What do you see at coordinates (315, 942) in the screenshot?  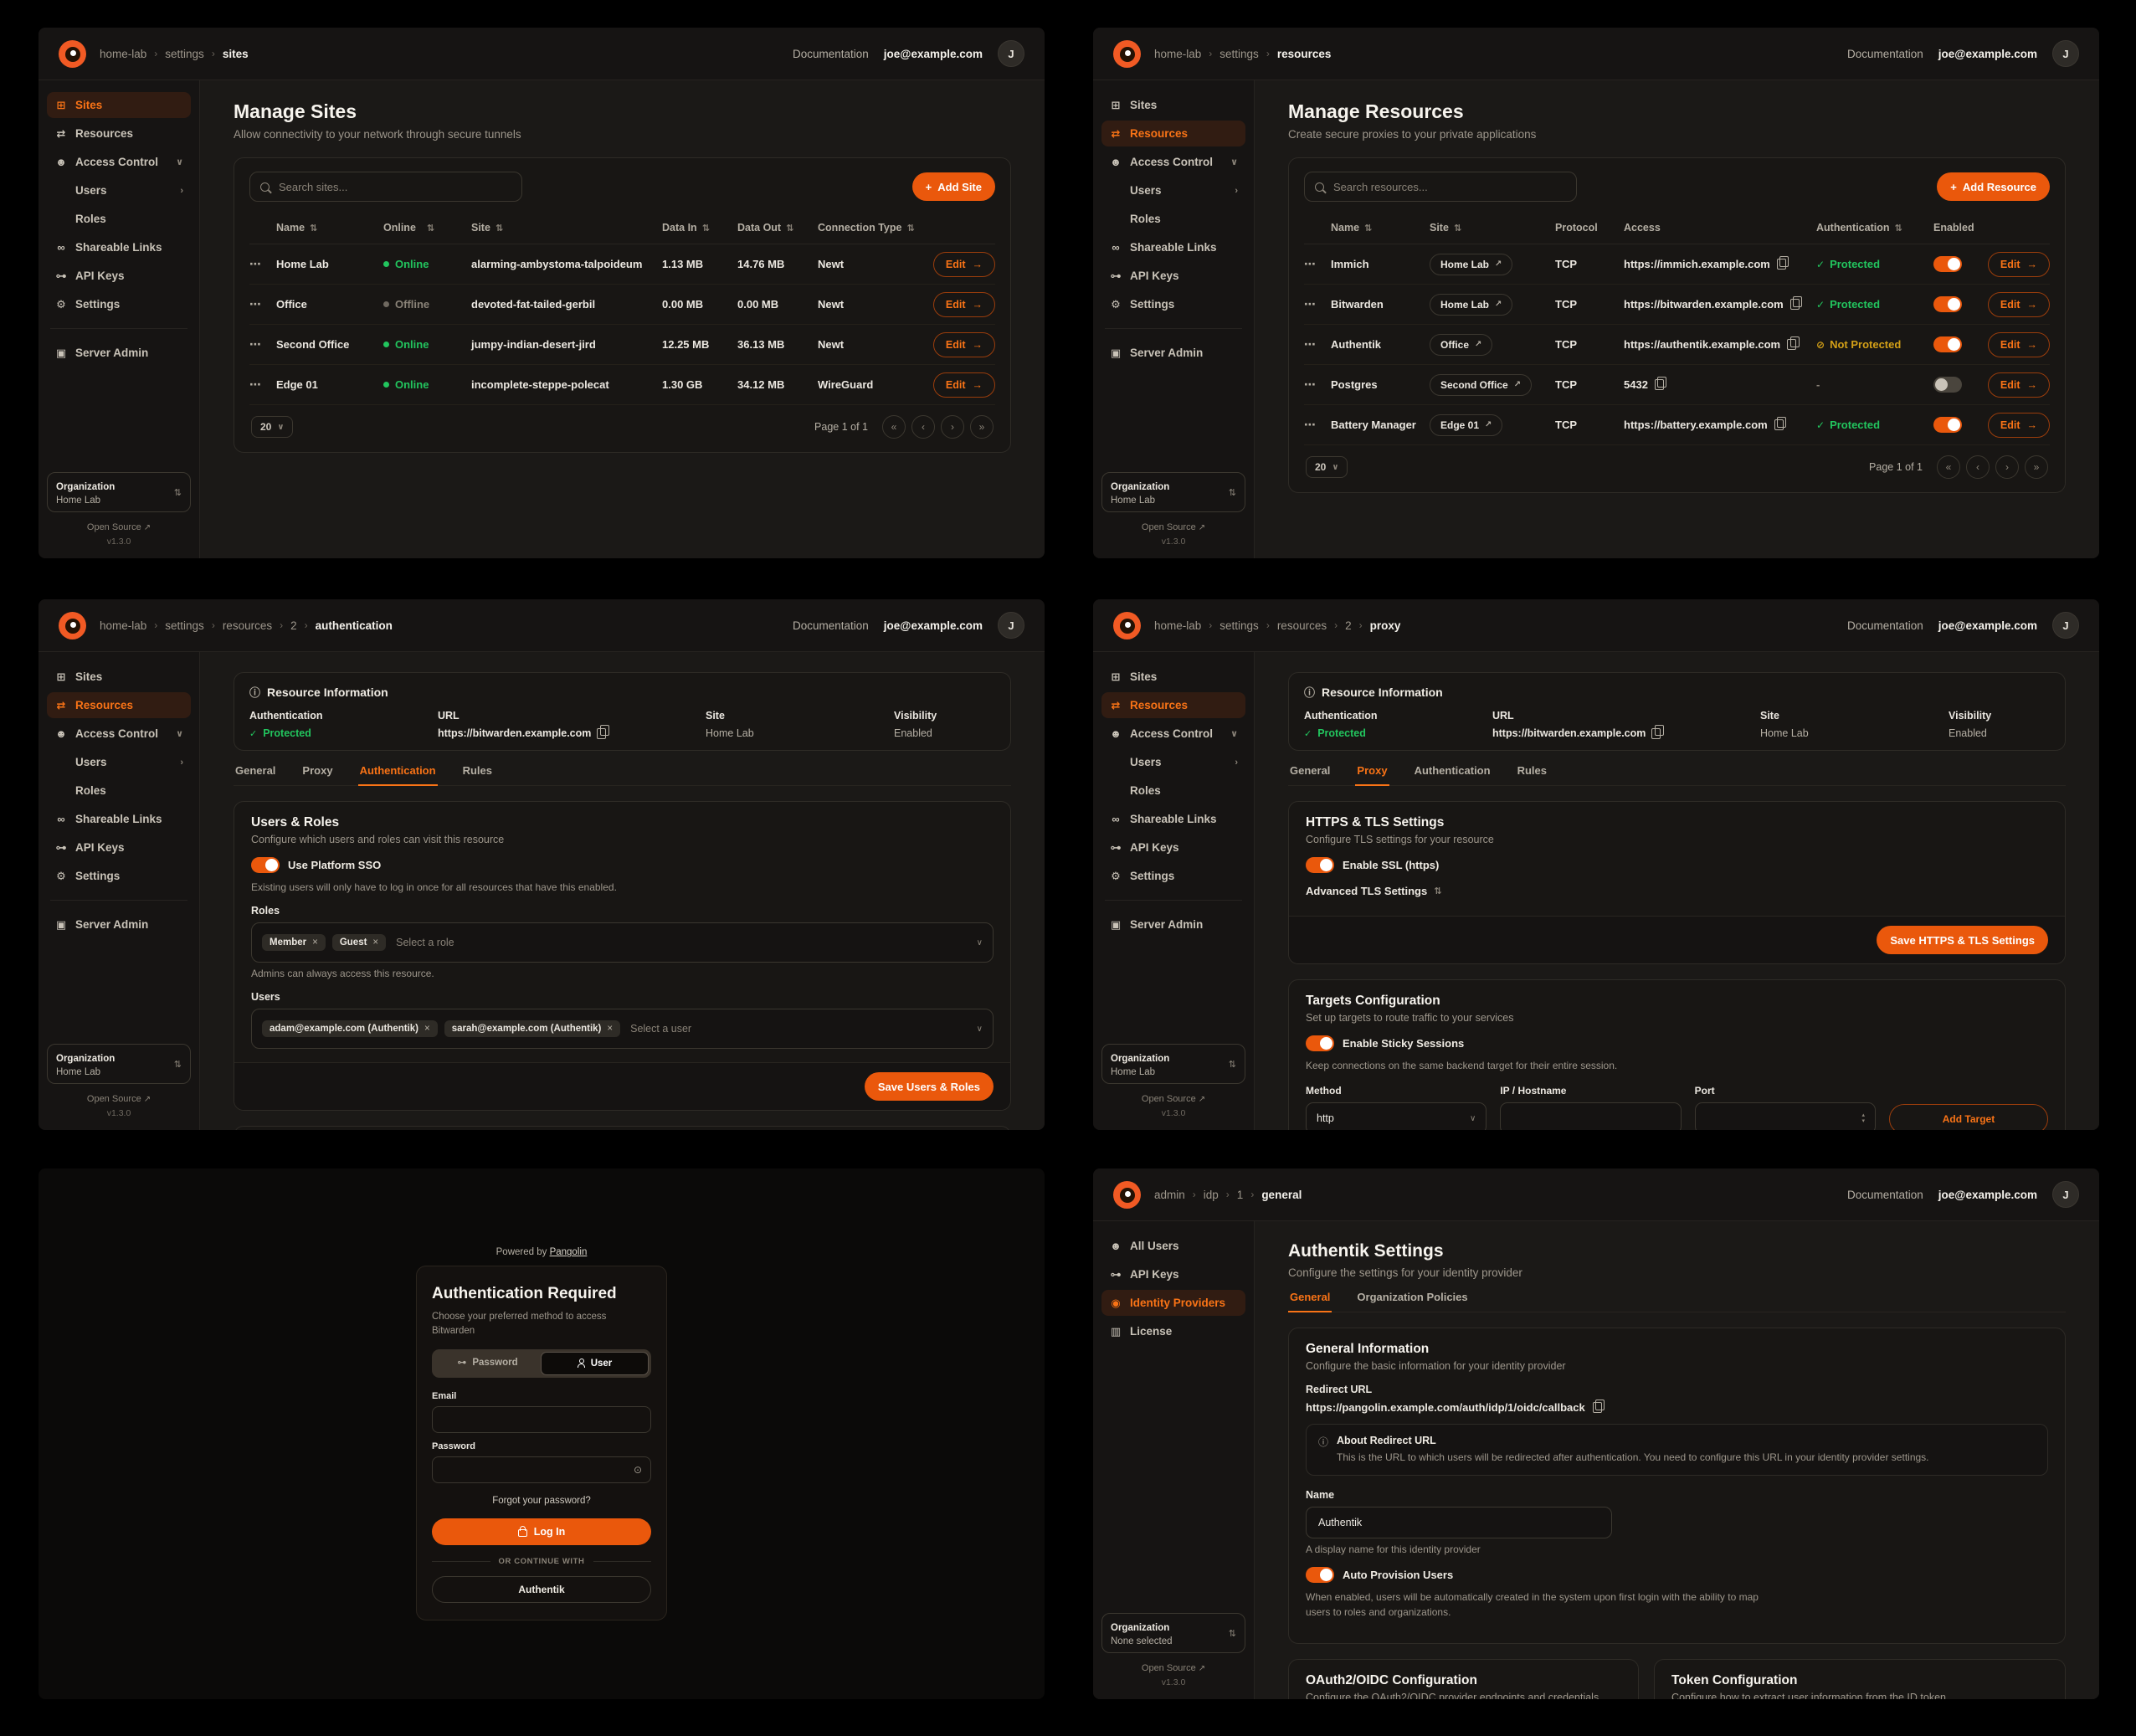 I see `remove-chip-icon: ×` at bounding box center [315, 942].